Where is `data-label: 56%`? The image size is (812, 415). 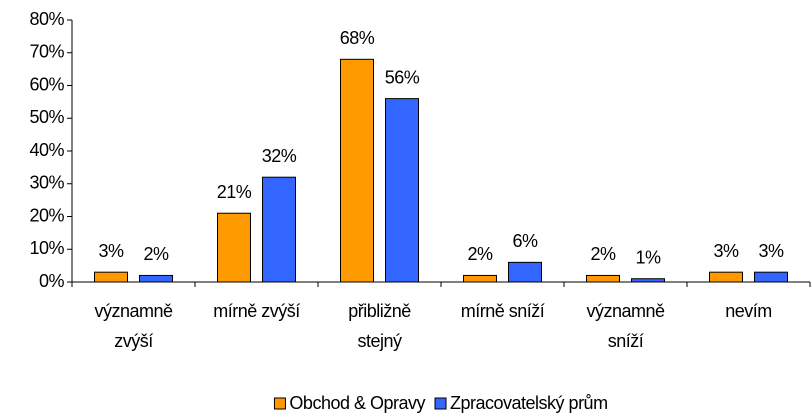
data-label: 56% is located at coordinates (402, 77).